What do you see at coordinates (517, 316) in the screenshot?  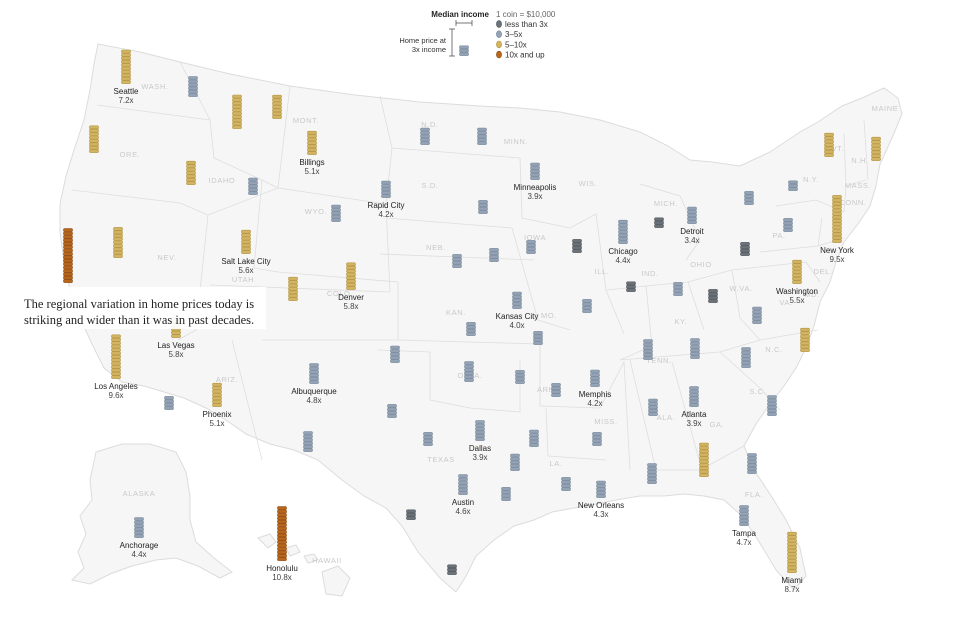 I see `city-name: Kansas City` at bounding box center [517, 316].